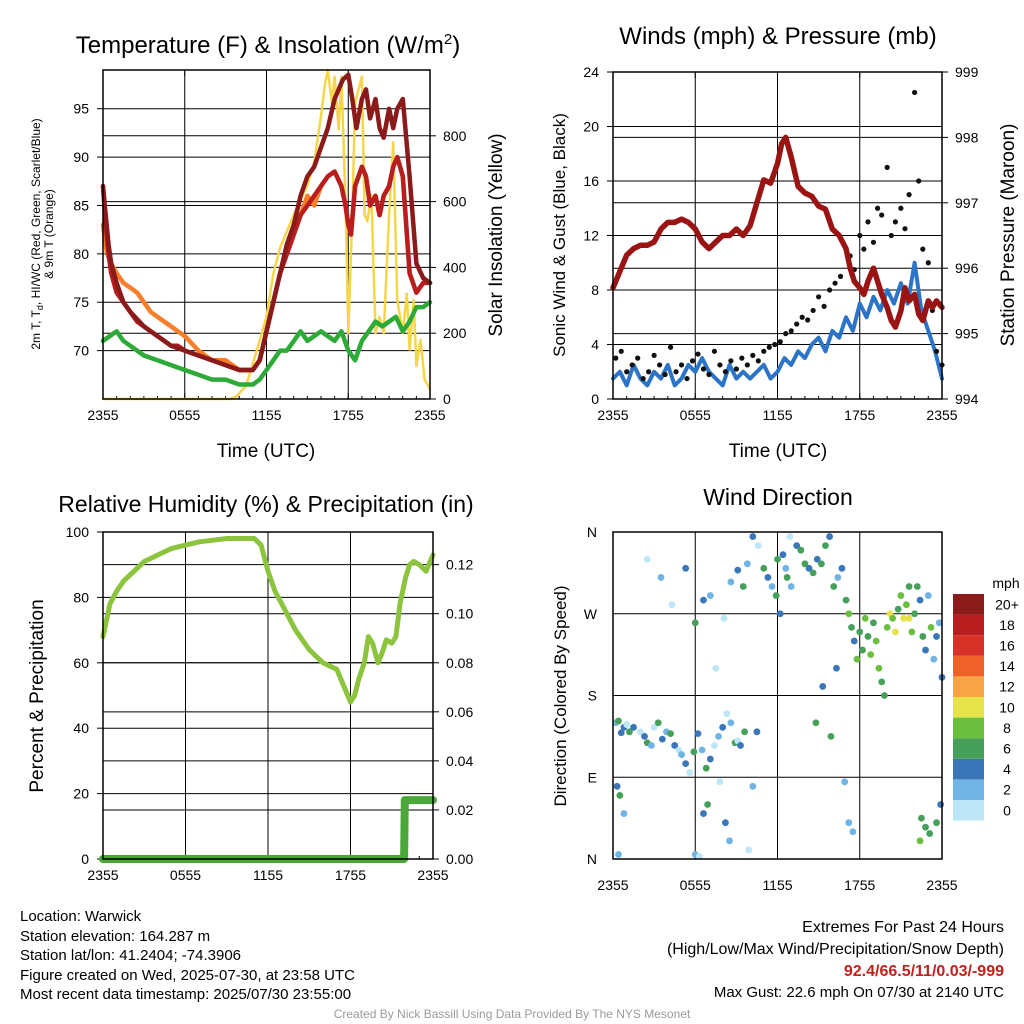  I want to click on y2-axis-label-text: Solar Insolation (Yellow), so click(496, 234).